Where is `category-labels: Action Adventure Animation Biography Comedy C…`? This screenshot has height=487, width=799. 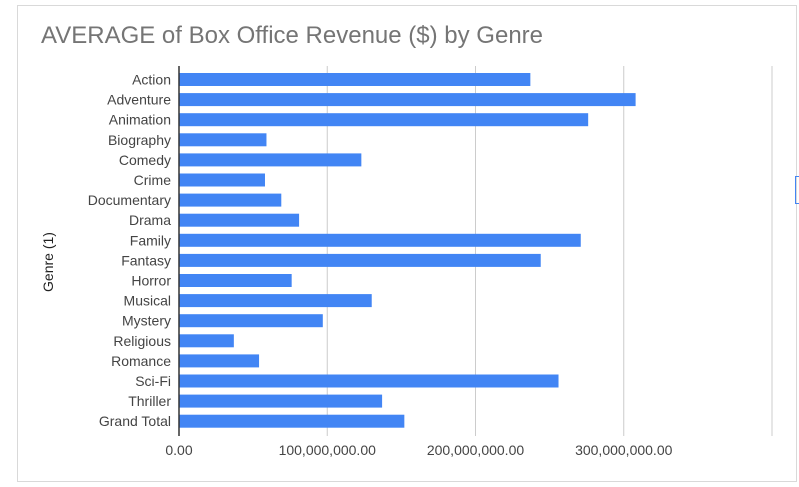 category-labels: Action Adventure Animation Biography Comedy C… is located at coordinates (130, 251).